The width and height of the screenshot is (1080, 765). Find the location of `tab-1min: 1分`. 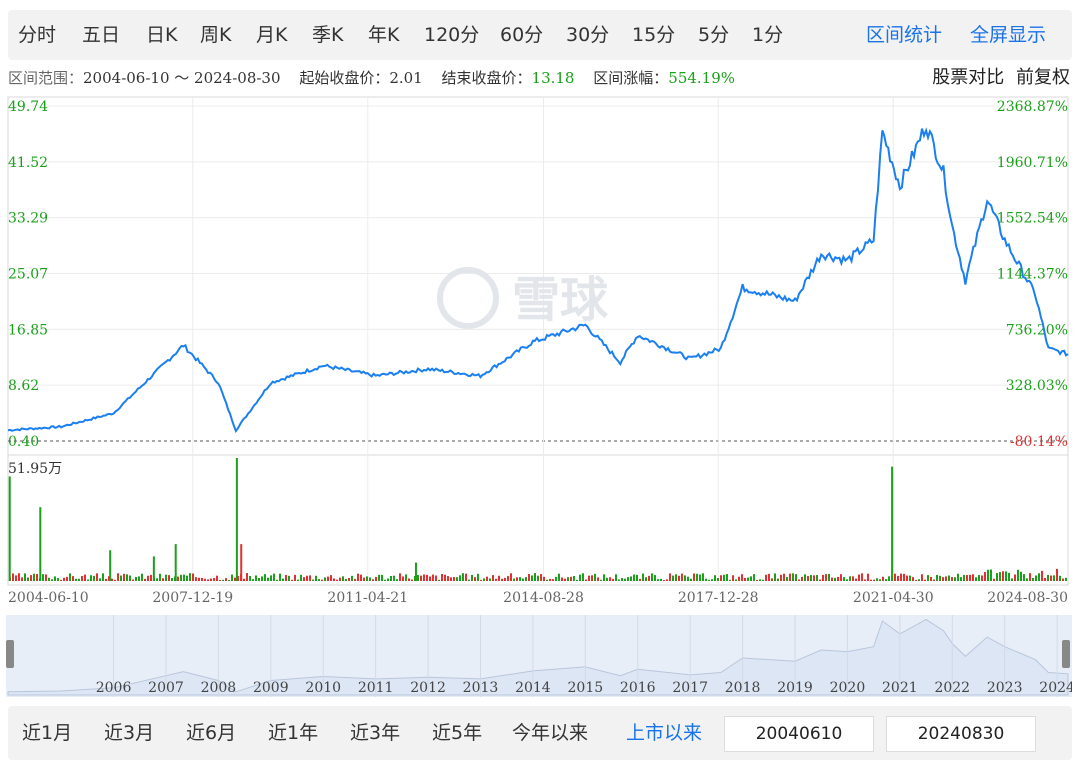

tab-1min: 1分 is located at coordinates (768, 35).